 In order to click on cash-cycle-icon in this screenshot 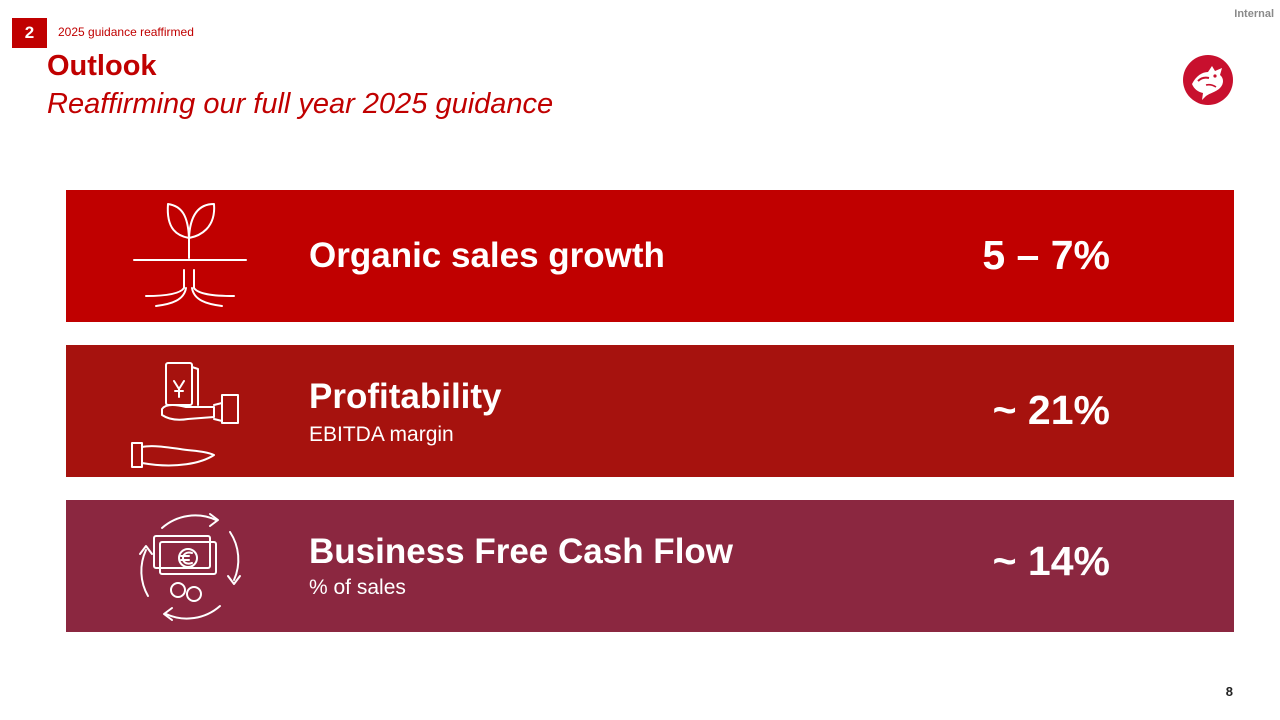, I will do `click(190, 567)`.